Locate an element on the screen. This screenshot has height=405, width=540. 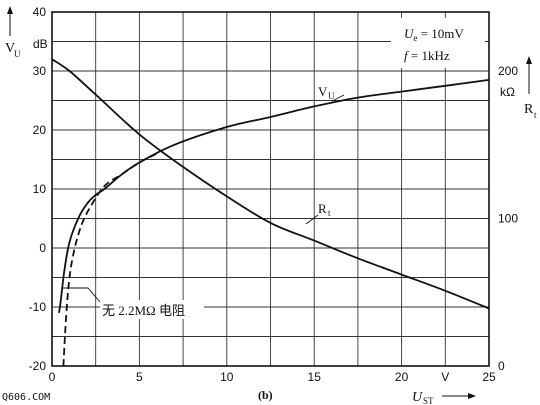
x-label-main: U is located at coordinates (417, 397).